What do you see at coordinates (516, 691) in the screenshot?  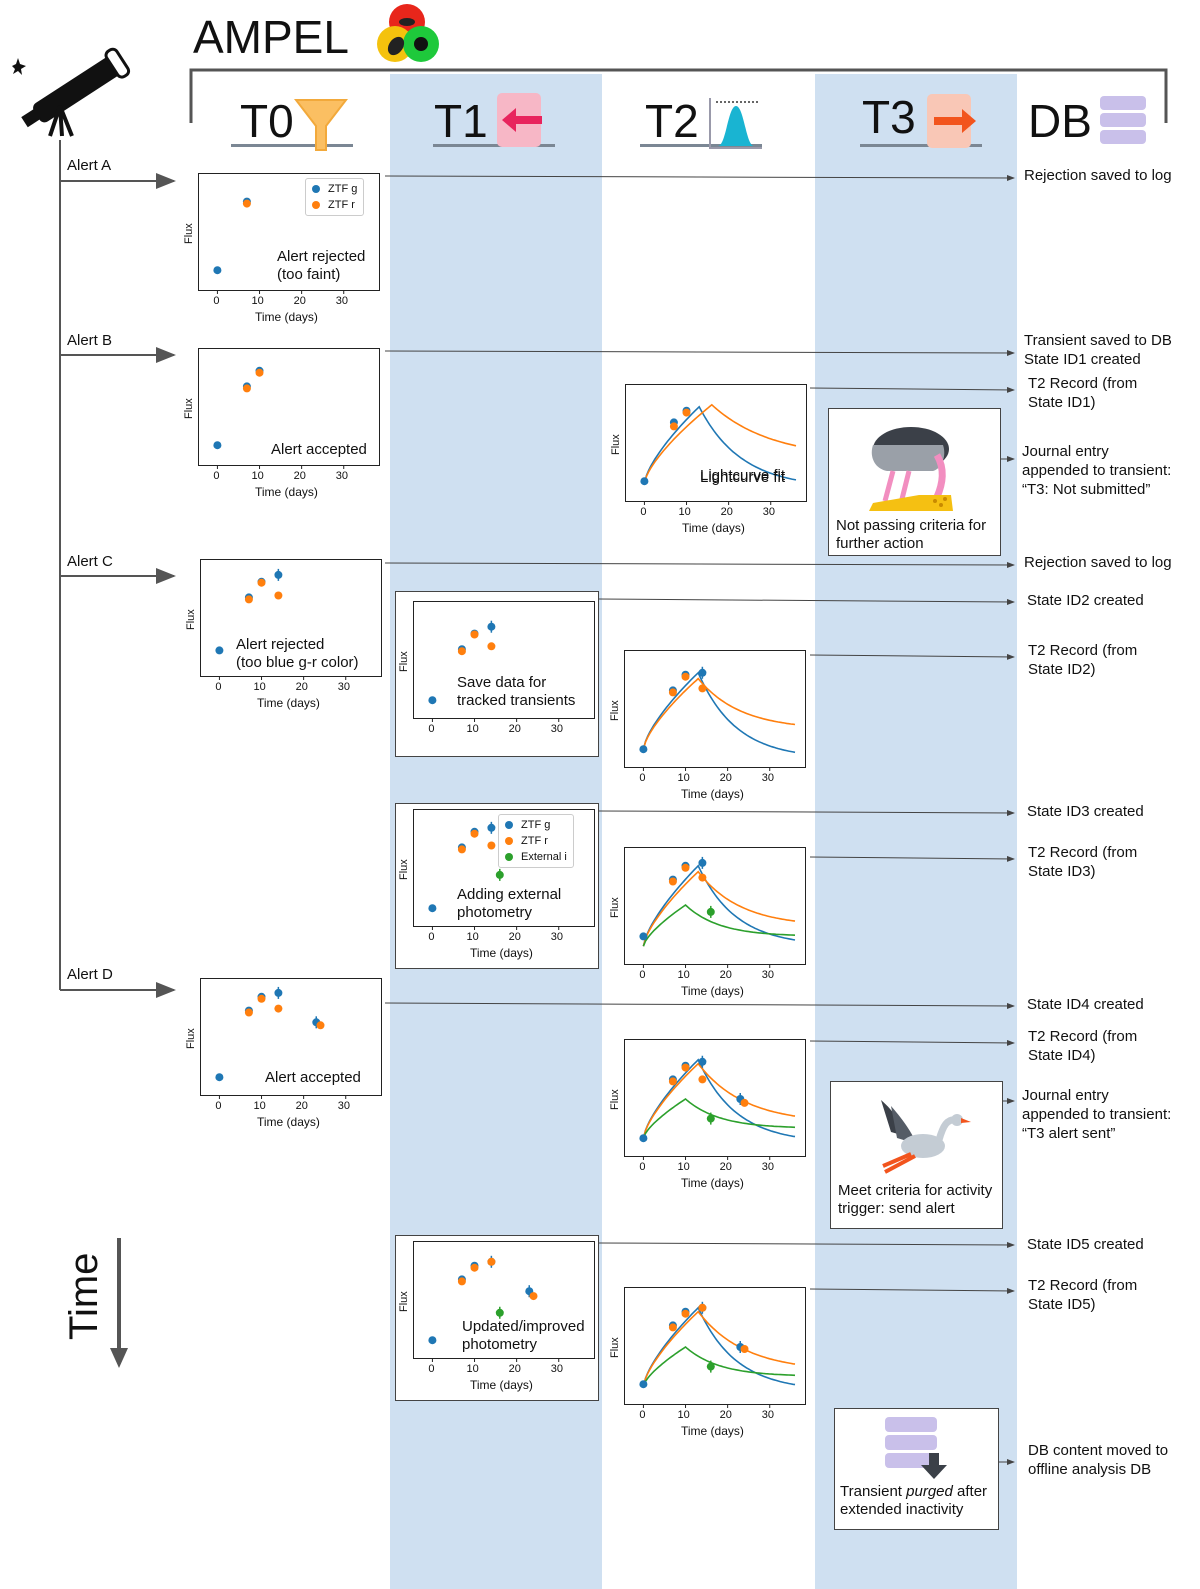 I see `plot-title: Save data for tracked transients` at bounding box center [516, 691].